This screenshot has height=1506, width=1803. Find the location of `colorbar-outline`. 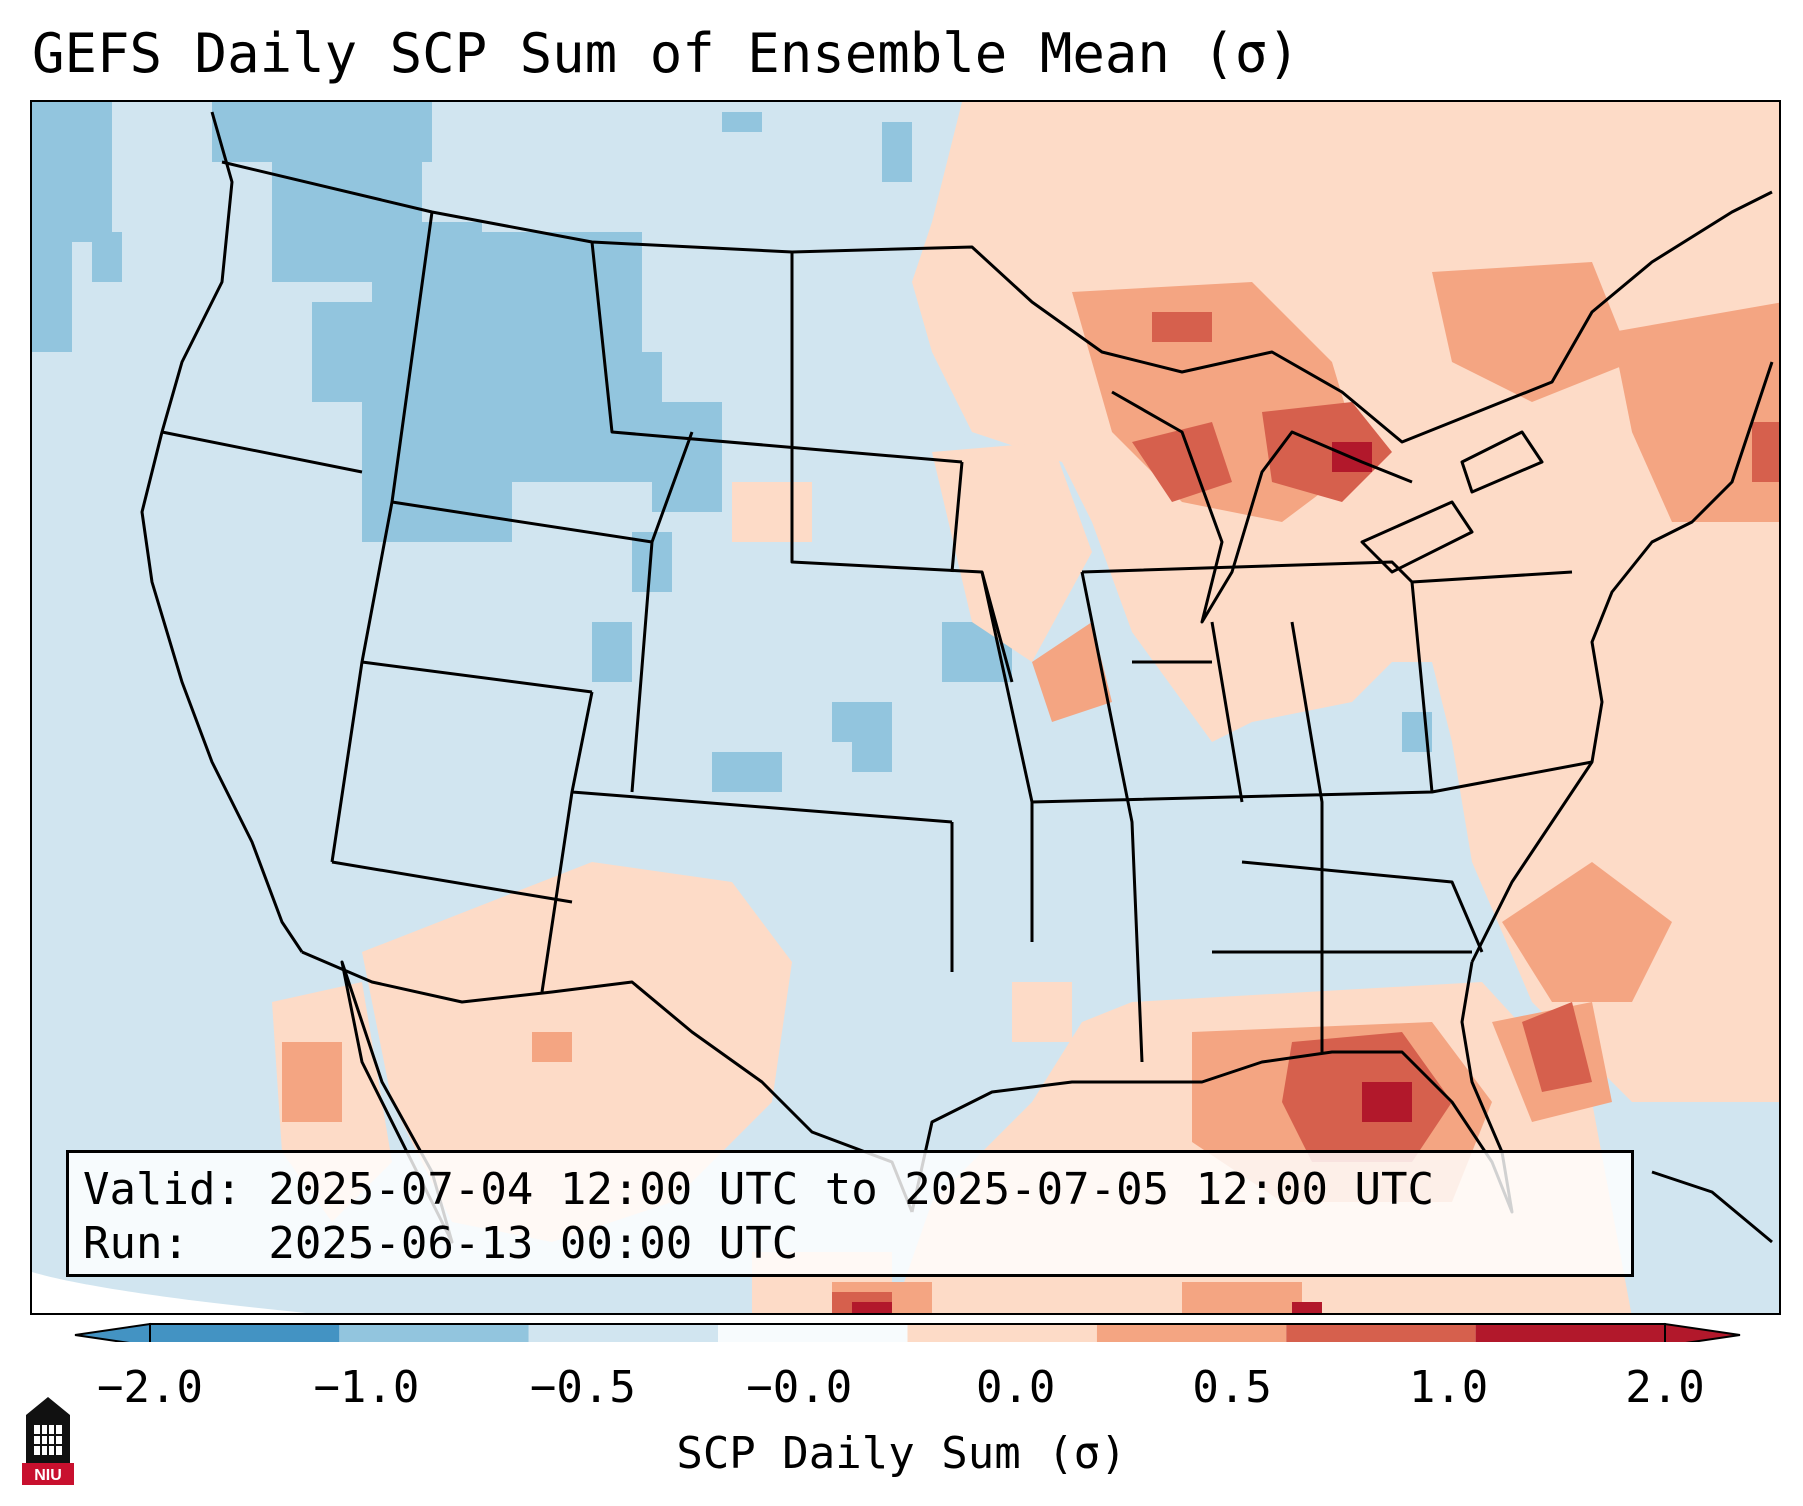

colorbar-outline is located at coordinates (907, 1332).